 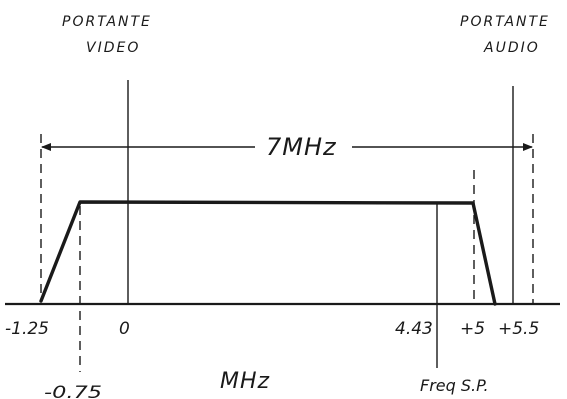 What do you see at coordinates (518, 329) in the screenshot?
I see `tick-label-plus-5-5: +5.5` at bounding box center [518, 329].